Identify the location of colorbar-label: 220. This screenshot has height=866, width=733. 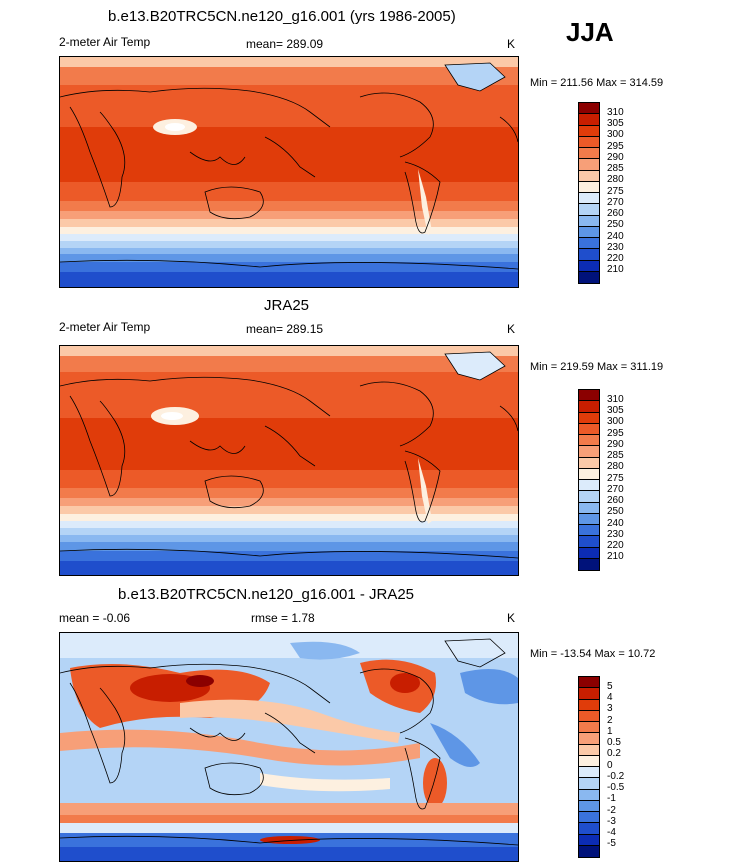
(615, 258).